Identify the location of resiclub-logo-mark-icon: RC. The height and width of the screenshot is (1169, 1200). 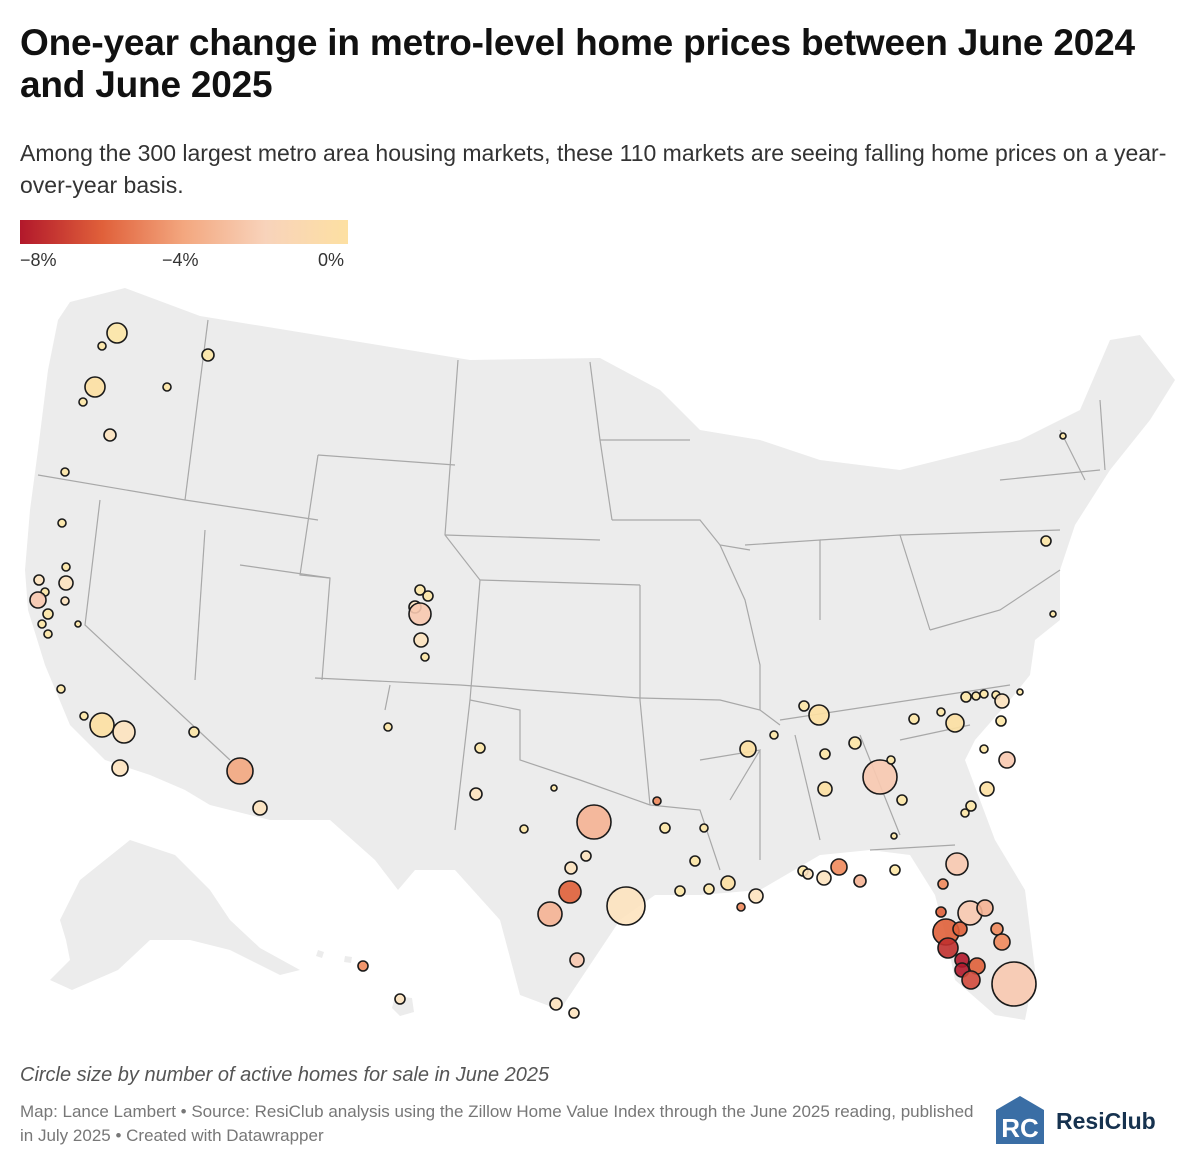
(1020, 1120).